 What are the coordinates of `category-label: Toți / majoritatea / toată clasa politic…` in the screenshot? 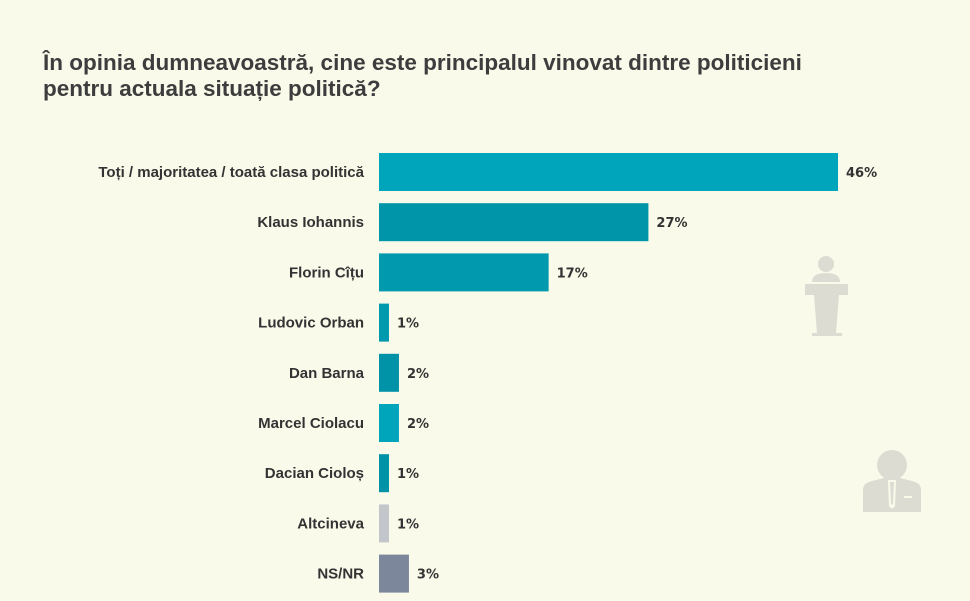 It's located at (231, 172).